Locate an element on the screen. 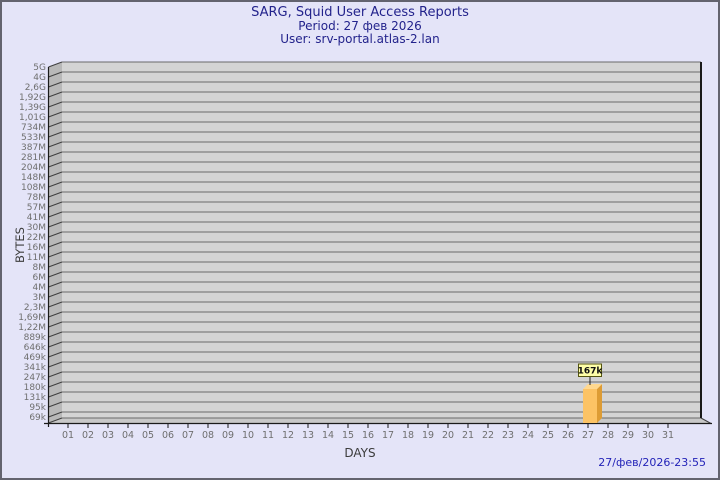  bar-value-box is located at coordinates (590, 370).